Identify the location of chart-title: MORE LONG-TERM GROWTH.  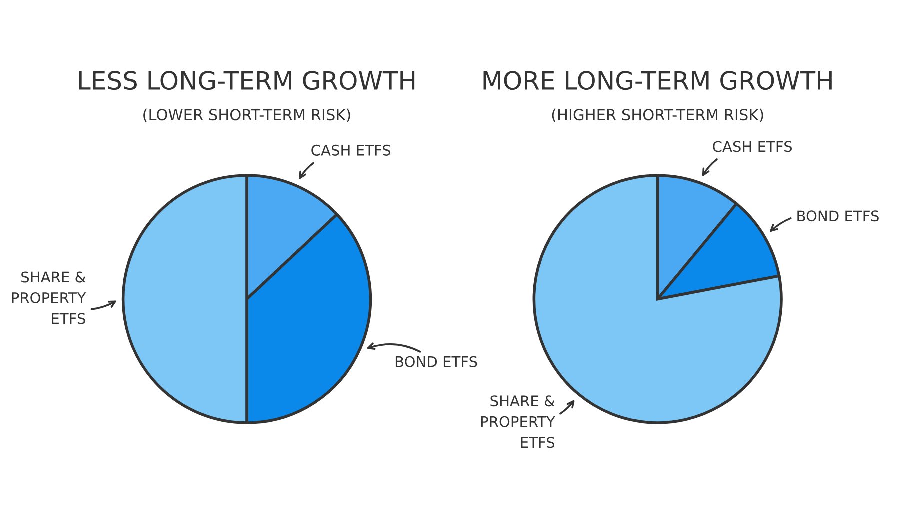
(658, 80).